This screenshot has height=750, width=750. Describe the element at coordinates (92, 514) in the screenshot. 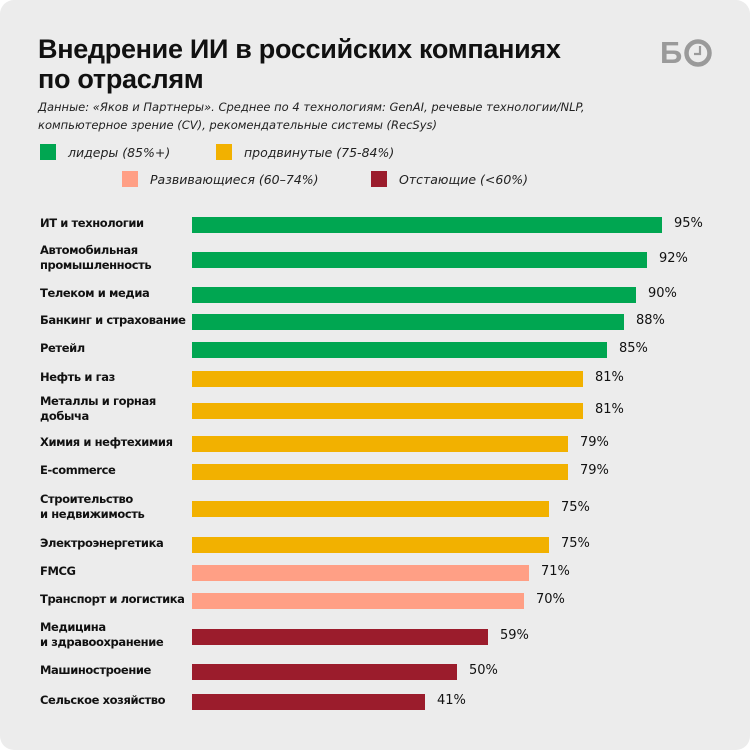

I see `category-label-line: и недвижимость` at that location.